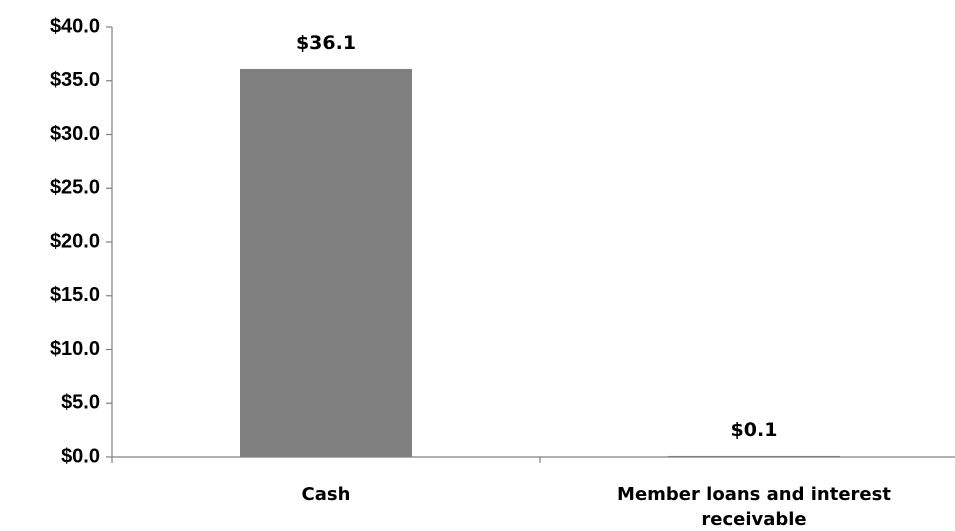 The image size is (955, 531). I want to click on x-category-label: Cash, so click(326, 494).